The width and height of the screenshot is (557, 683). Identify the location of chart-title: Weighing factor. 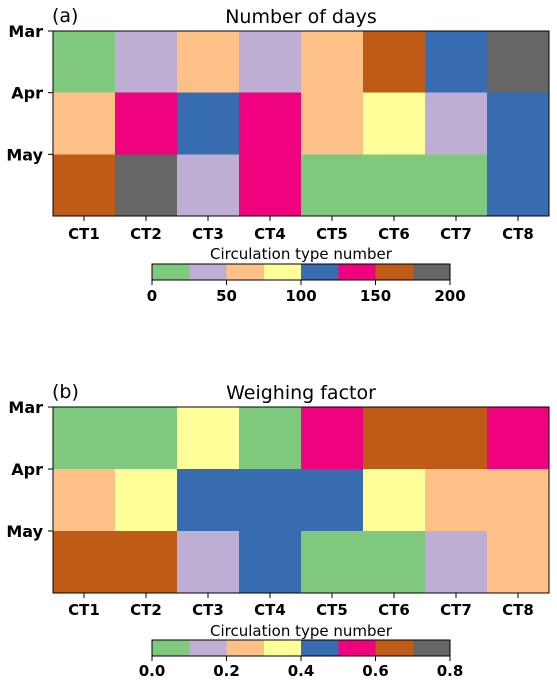
(301, 393).